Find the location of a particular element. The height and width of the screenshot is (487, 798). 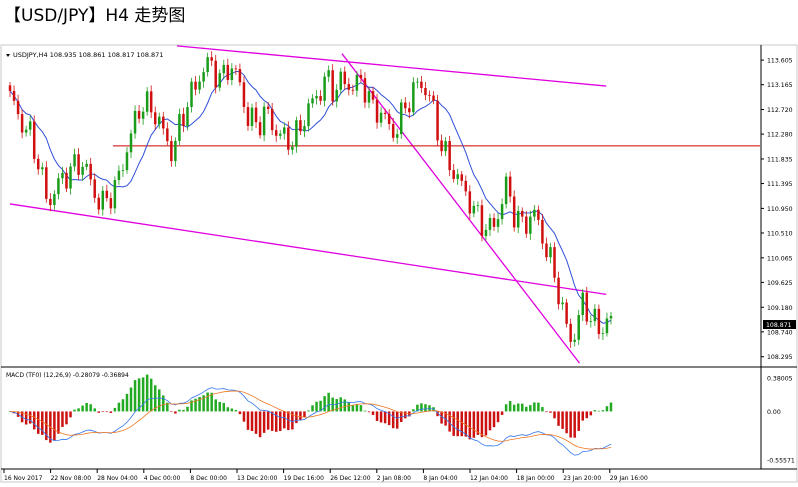

time-tick-label: 29 Jan 16:00 is located at coordinates (629, 478).